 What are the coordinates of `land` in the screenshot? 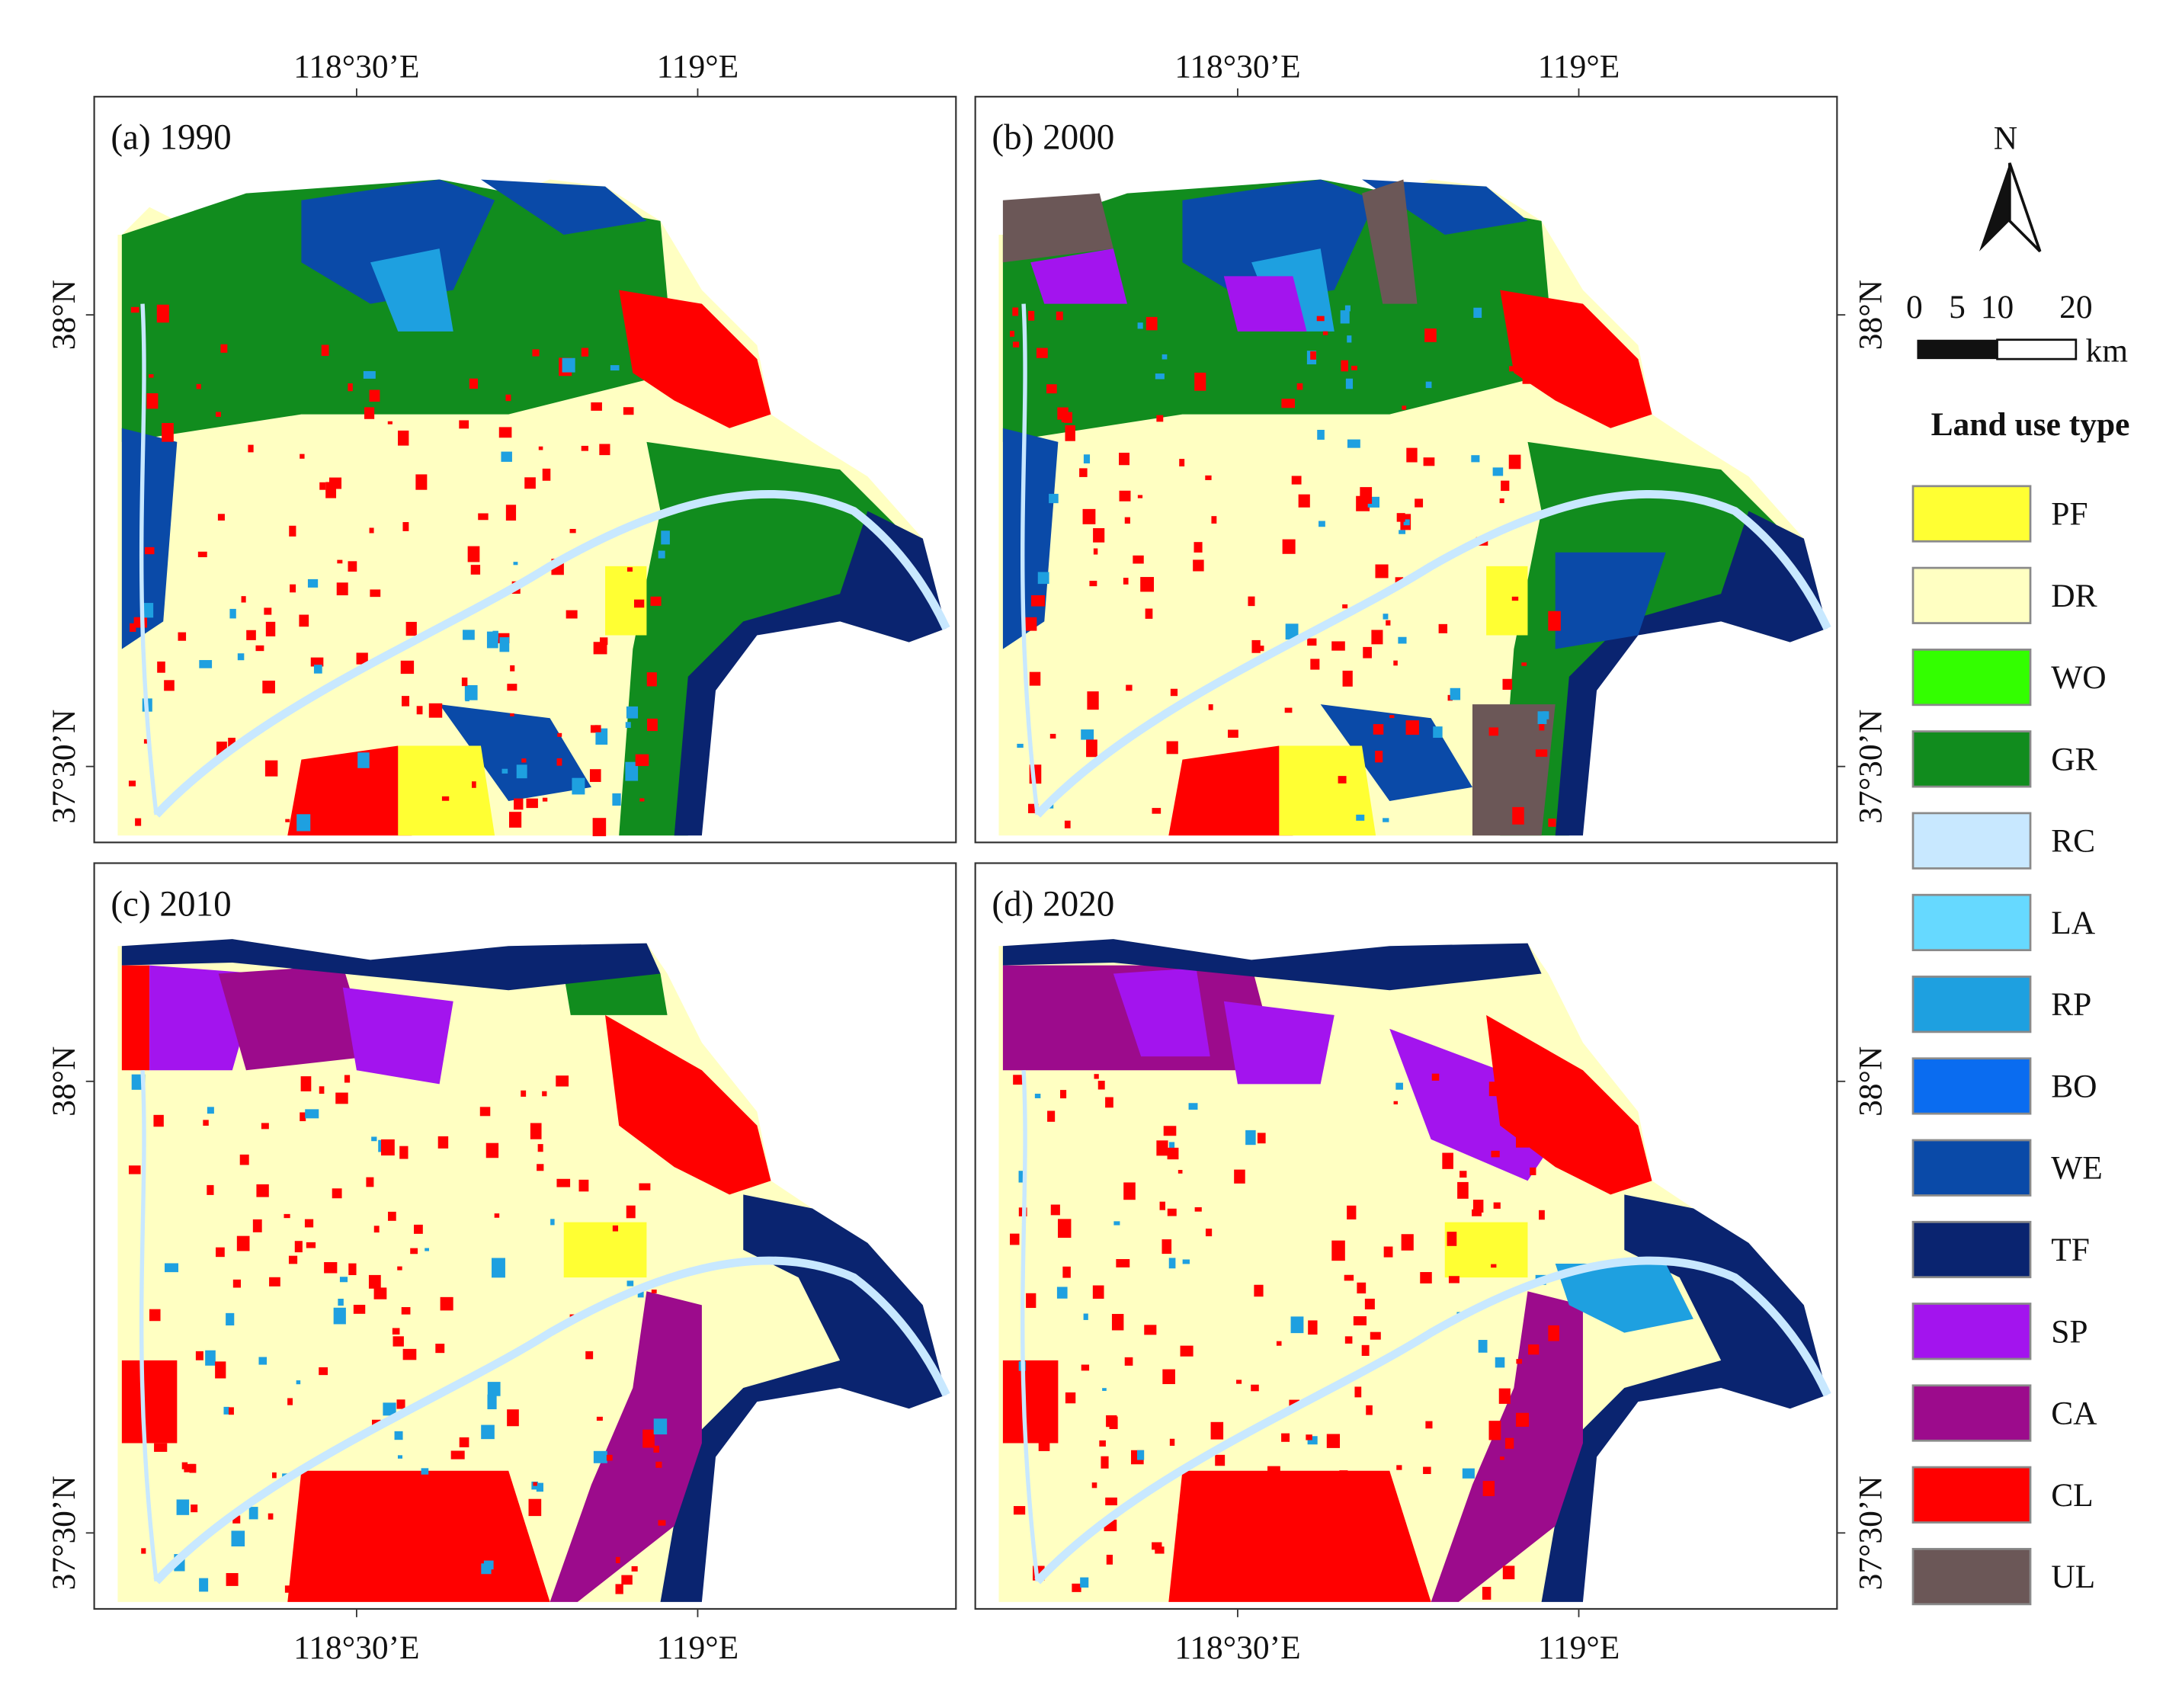 It's located at (532, 1270).